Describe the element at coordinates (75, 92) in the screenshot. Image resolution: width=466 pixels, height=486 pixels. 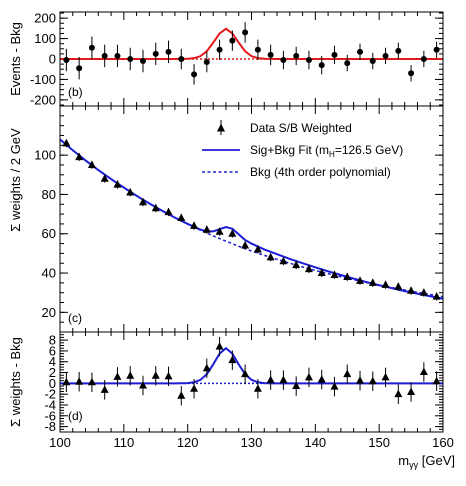
I see `panel-b-label: (b)` at that location.